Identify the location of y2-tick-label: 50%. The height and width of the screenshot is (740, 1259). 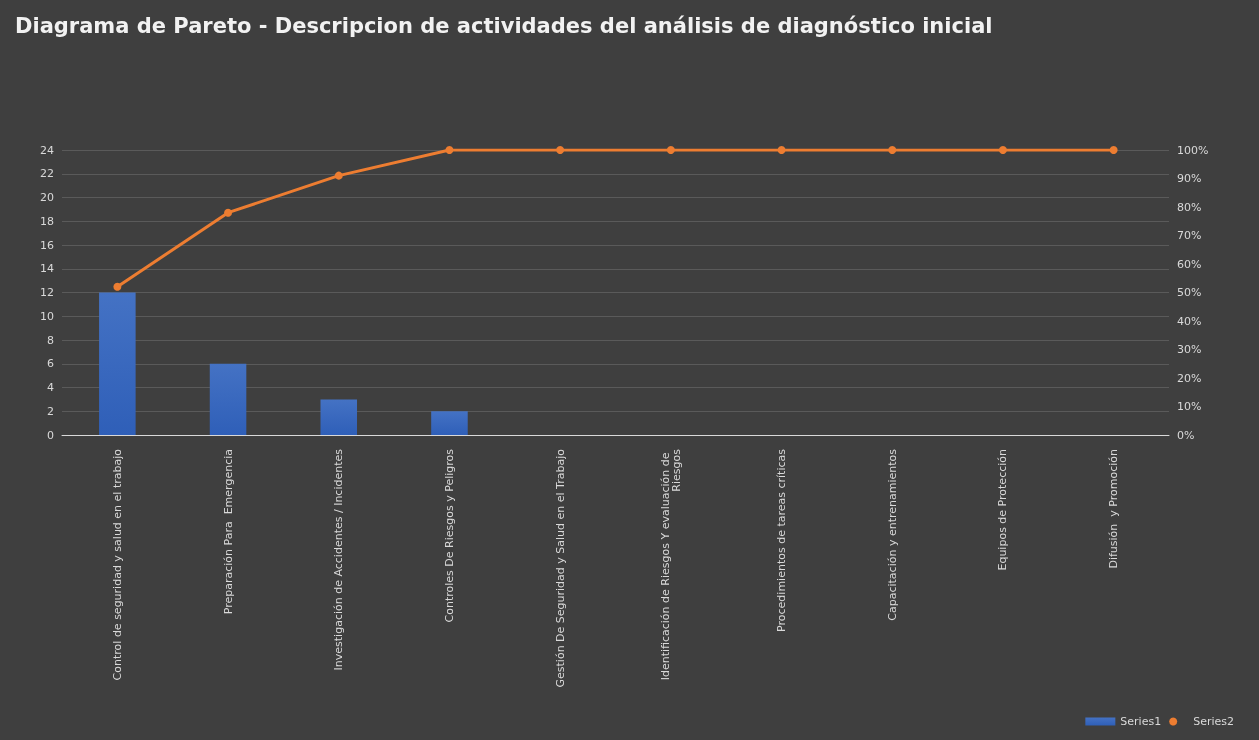
(1189, 292).